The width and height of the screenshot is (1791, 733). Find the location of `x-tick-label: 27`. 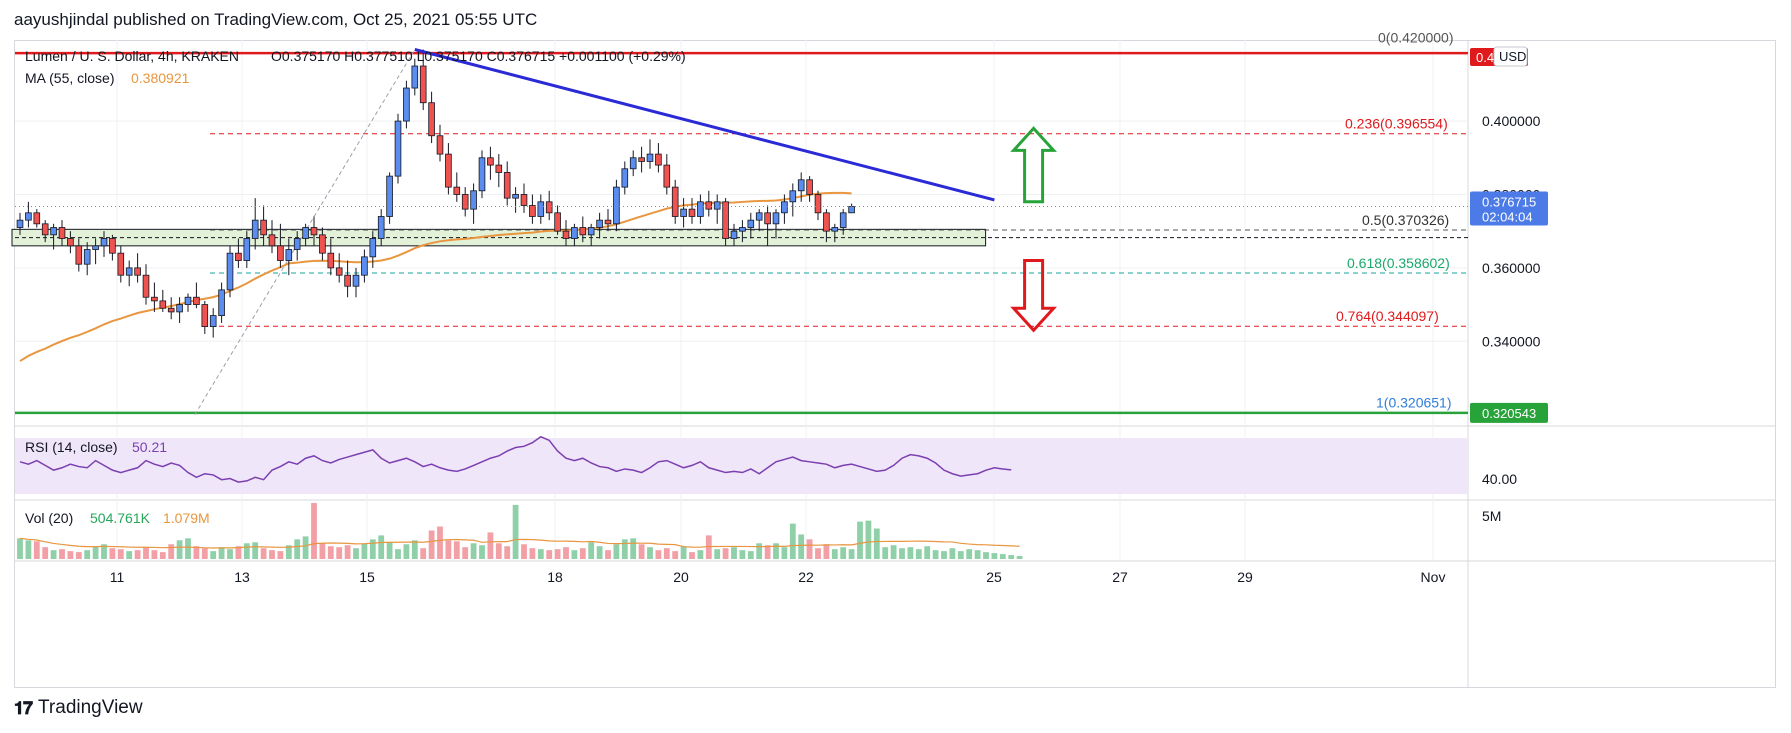

x-tick-label: 27 is located at coordinates (1120, 577).